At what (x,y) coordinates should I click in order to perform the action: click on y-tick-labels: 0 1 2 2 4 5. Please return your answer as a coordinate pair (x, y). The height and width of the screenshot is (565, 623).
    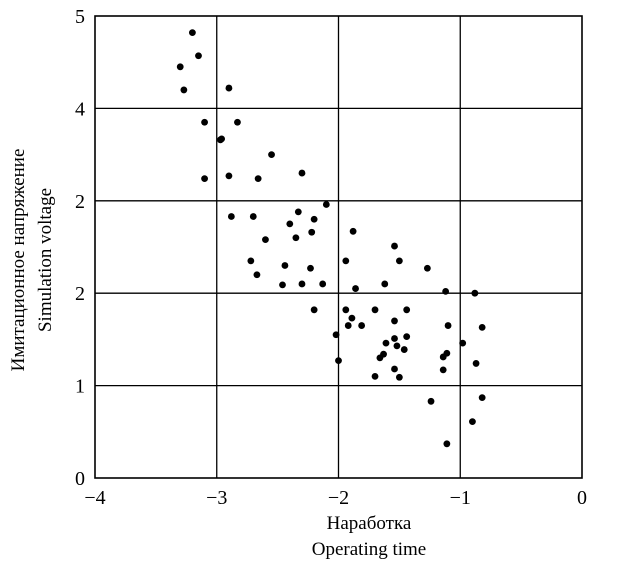
    Looking at the image, I should click on (80, 248).